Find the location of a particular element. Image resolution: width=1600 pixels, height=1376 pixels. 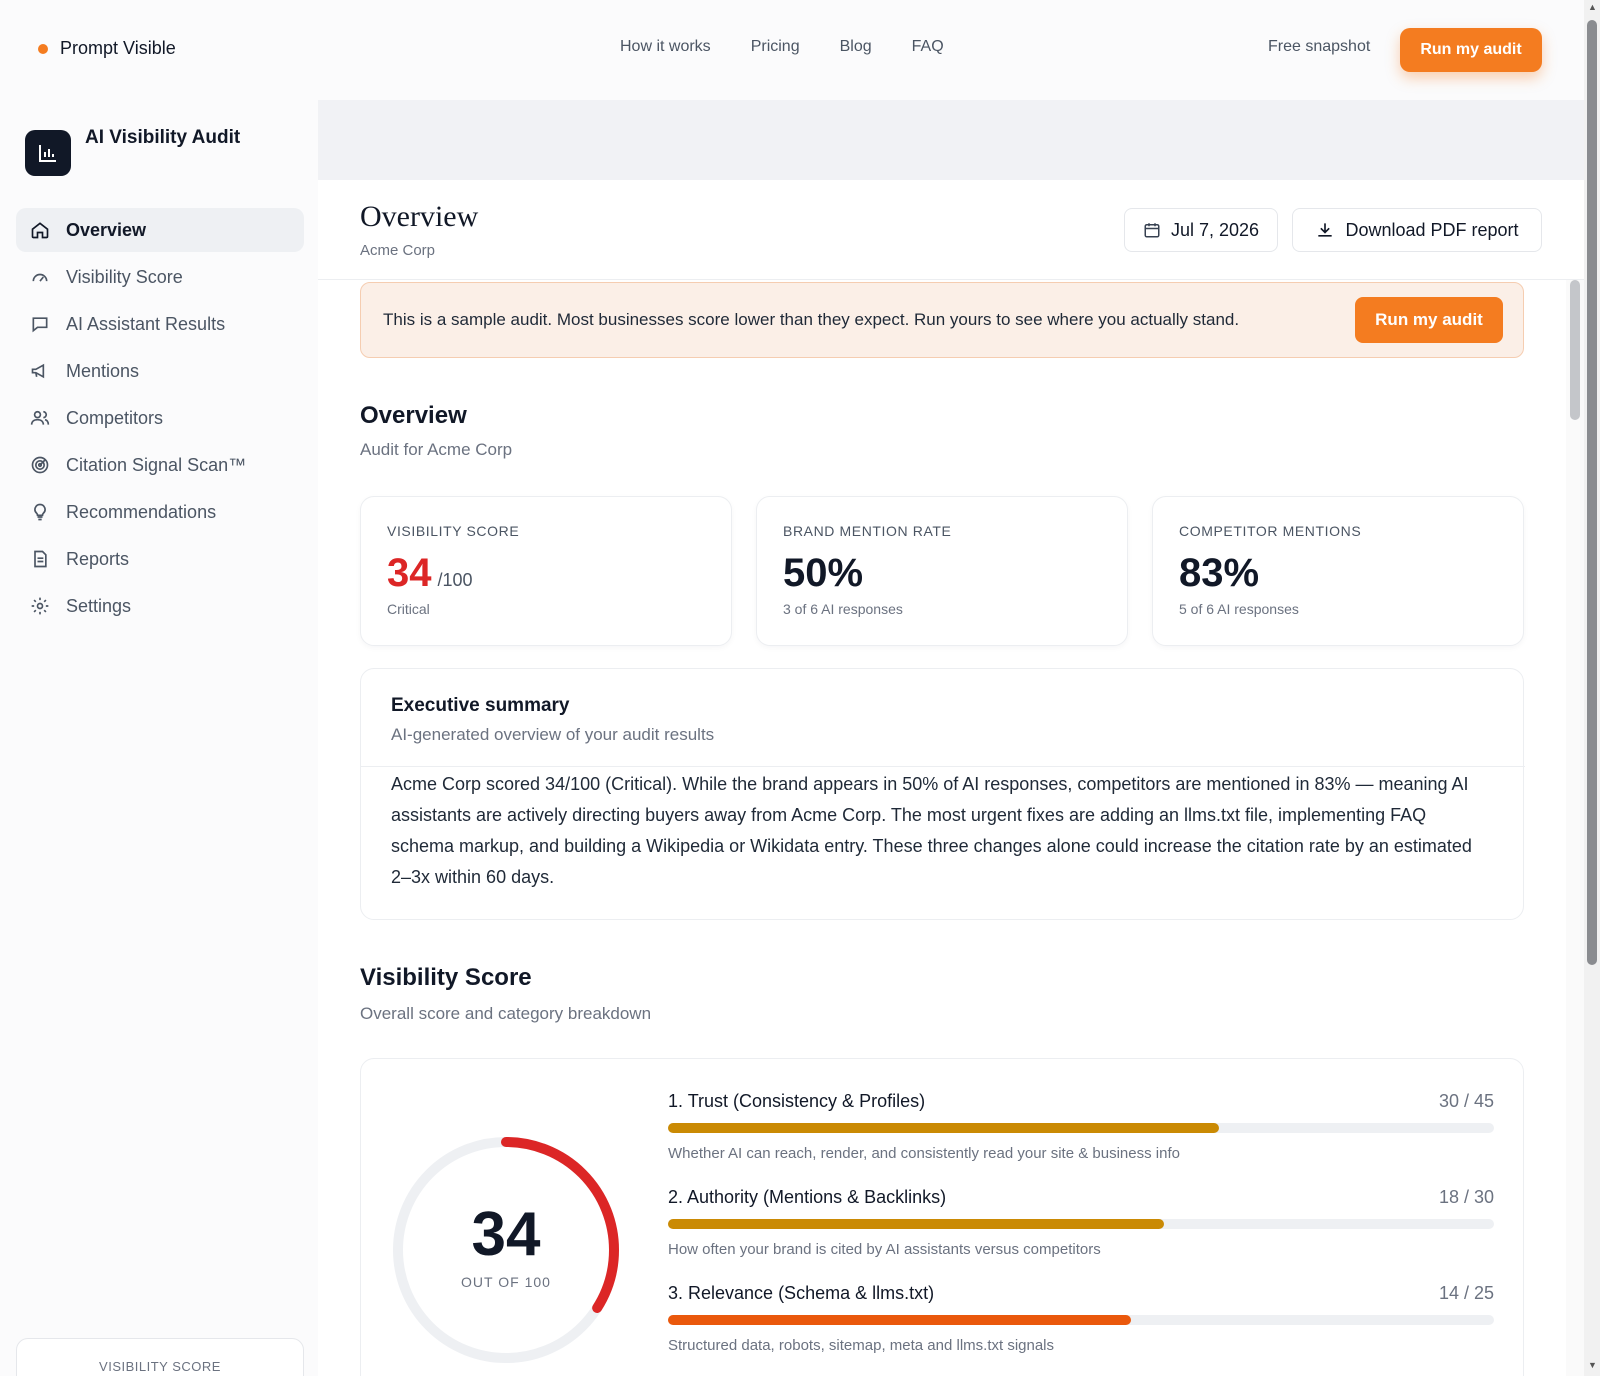

nav-link-how-it-works: How it works is located at coordinates (665, 46).